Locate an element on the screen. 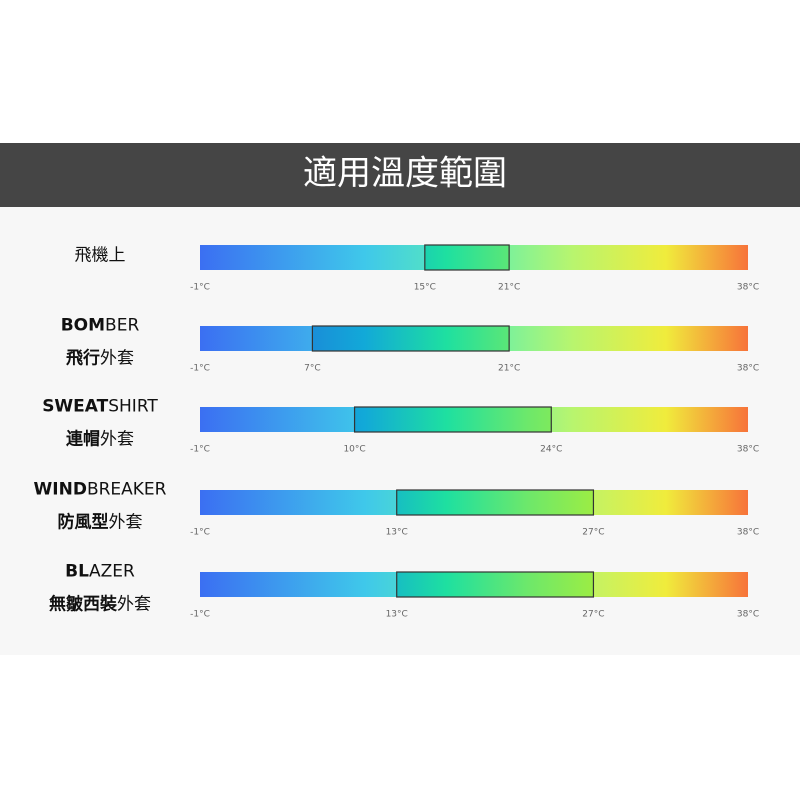 The height and width of the screenshot is (800, 800). row-label: 飛行外套 is located at coordinates (99, 358).